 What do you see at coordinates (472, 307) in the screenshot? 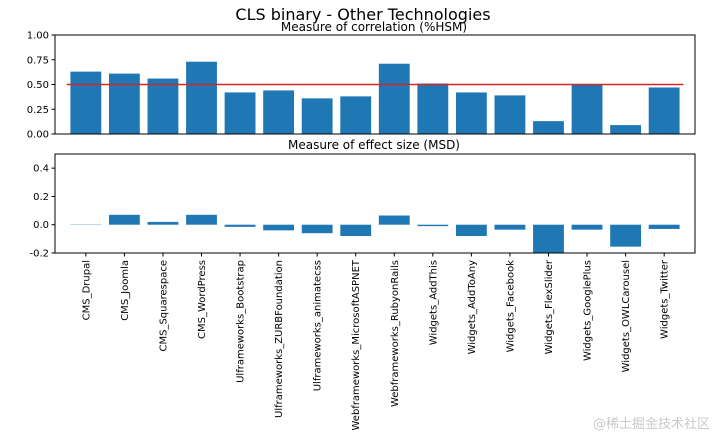
I see `x-tick-label: Widgets_AddToAny` at bounding box center [472, 307].